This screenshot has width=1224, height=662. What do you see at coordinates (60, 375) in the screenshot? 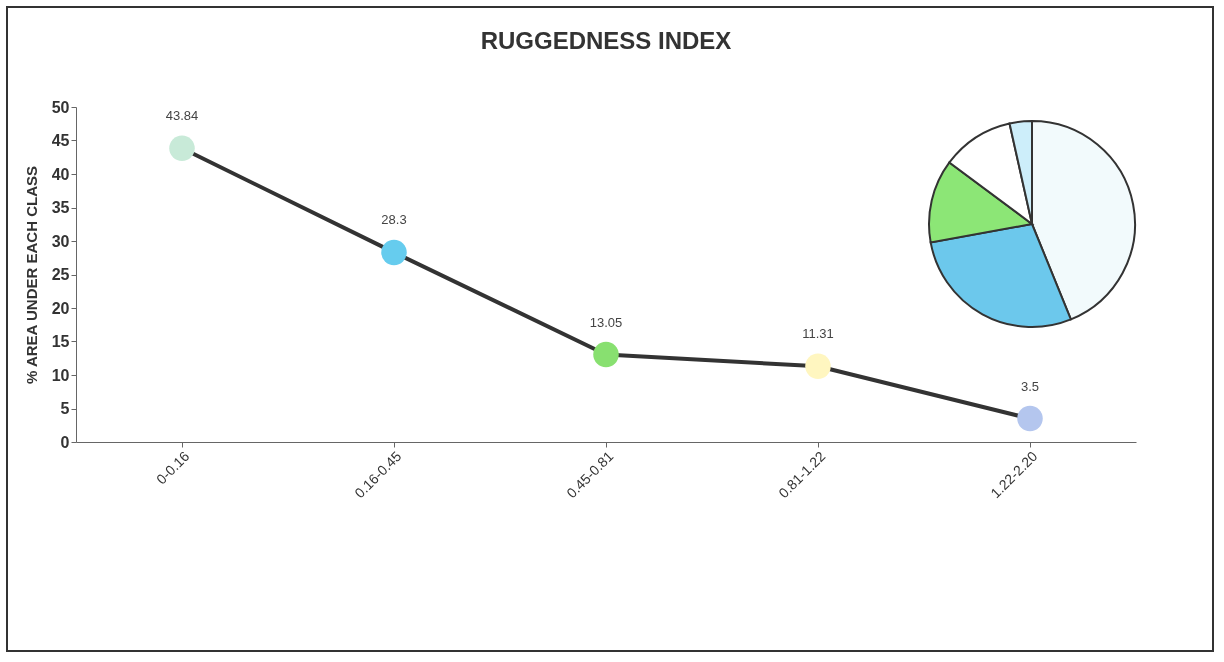
I see `y-tick-label: 10` at bounding box center [60, 375].